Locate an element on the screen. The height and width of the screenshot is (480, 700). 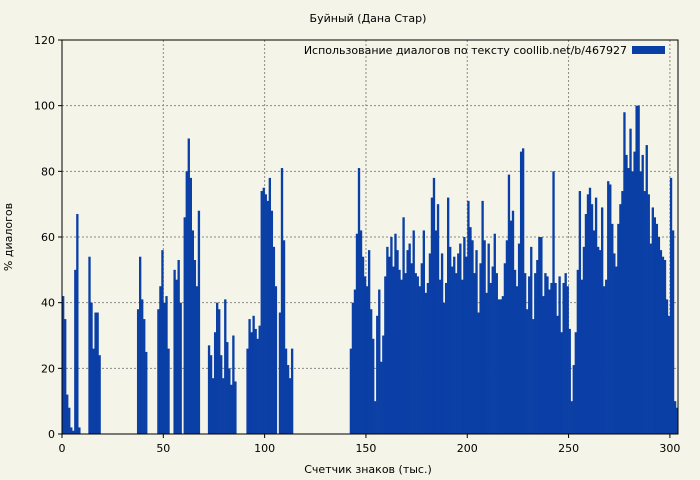
x-axis-label: Счетчик знаков (тыс.) is located at coordinates (368, 469).